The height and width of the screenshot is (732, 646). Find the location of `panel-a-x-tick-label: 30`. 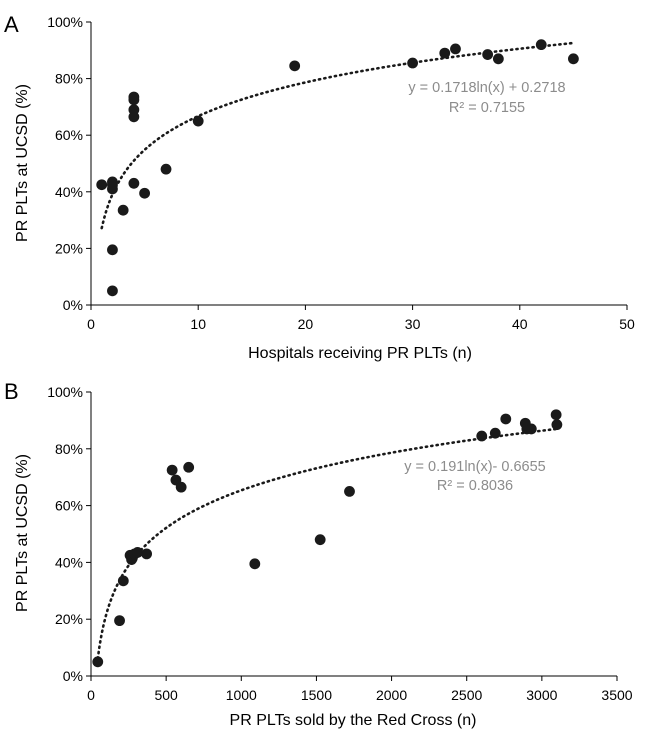

panel-a-x-tick-label: 30 is located at coordinates (413, 324).